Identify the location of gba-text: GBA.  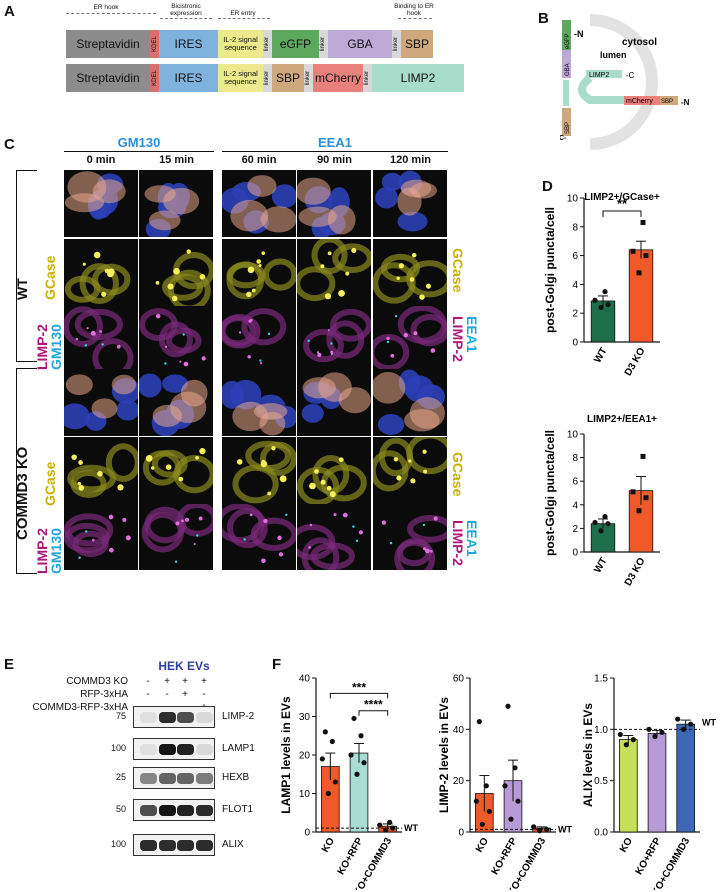
(568, 69).